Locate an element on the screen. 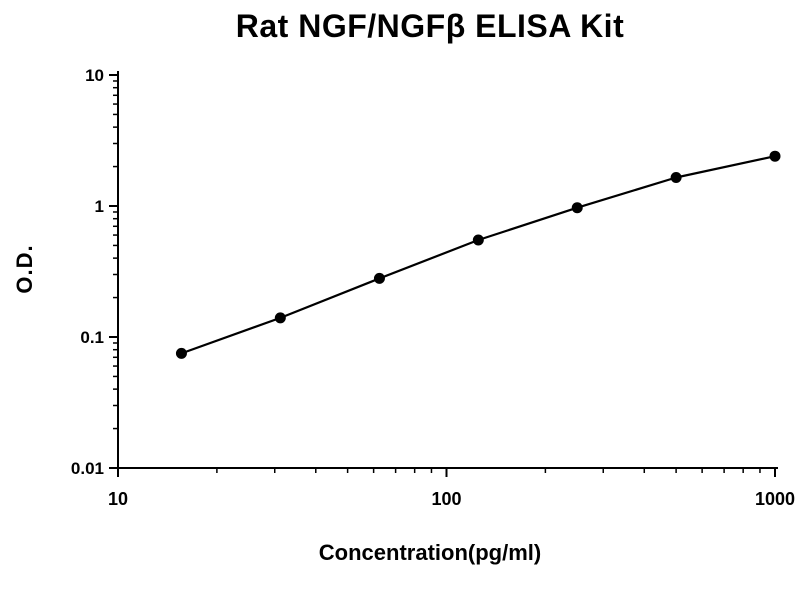 The image size is (800, 600). x-tick-label: 100 is located at coordinates (446, 499).